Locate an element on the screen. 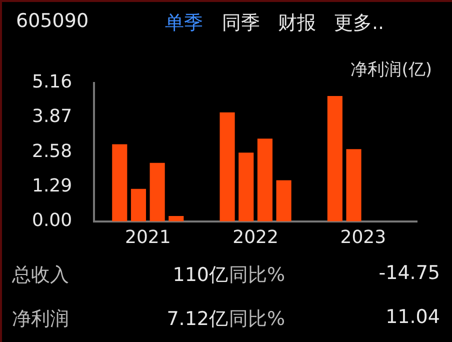 The image size is (452, 342). x-tick-label: 2022 is located at coordinates (255, 237).